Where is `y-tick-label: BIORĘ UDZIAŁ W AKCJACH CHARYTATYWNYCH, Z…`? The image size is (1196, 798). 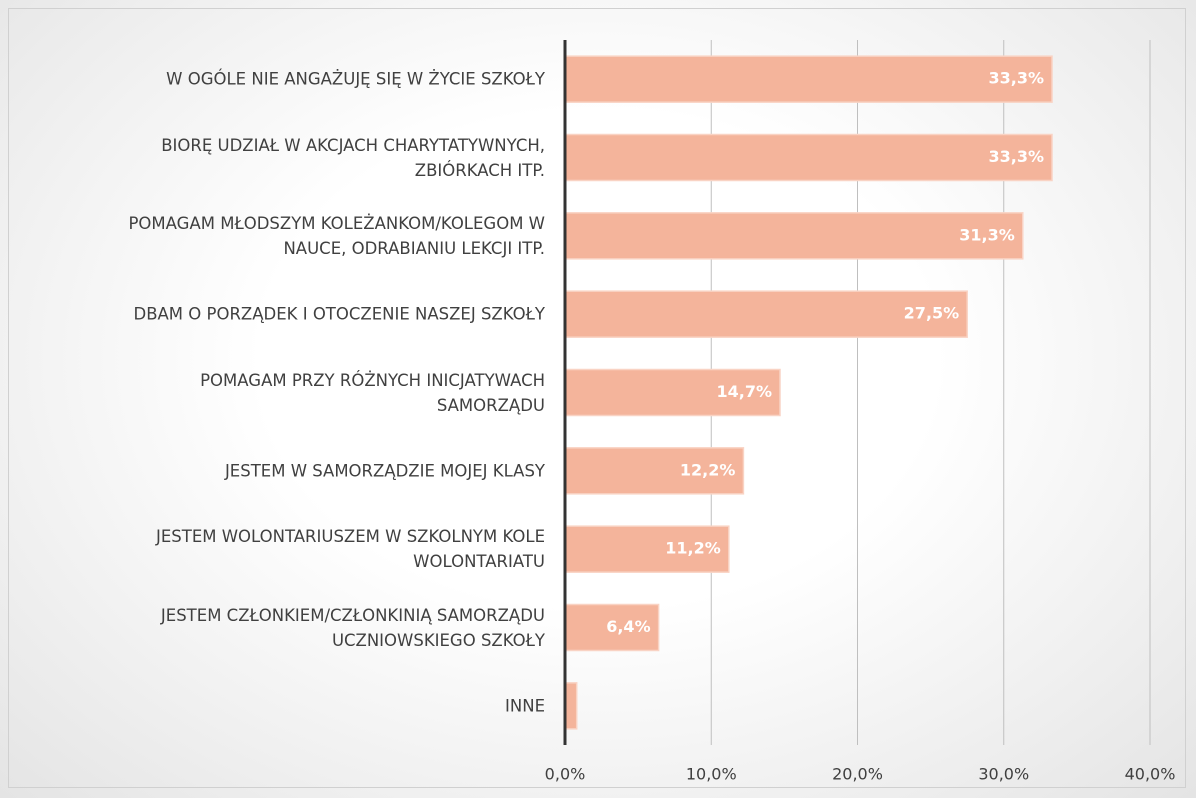 y-tick-label: BIORĘ UDZIAŁ W AKCJACH CHARYTATYWNYCH, Z… is located at coordinates (353, 157).